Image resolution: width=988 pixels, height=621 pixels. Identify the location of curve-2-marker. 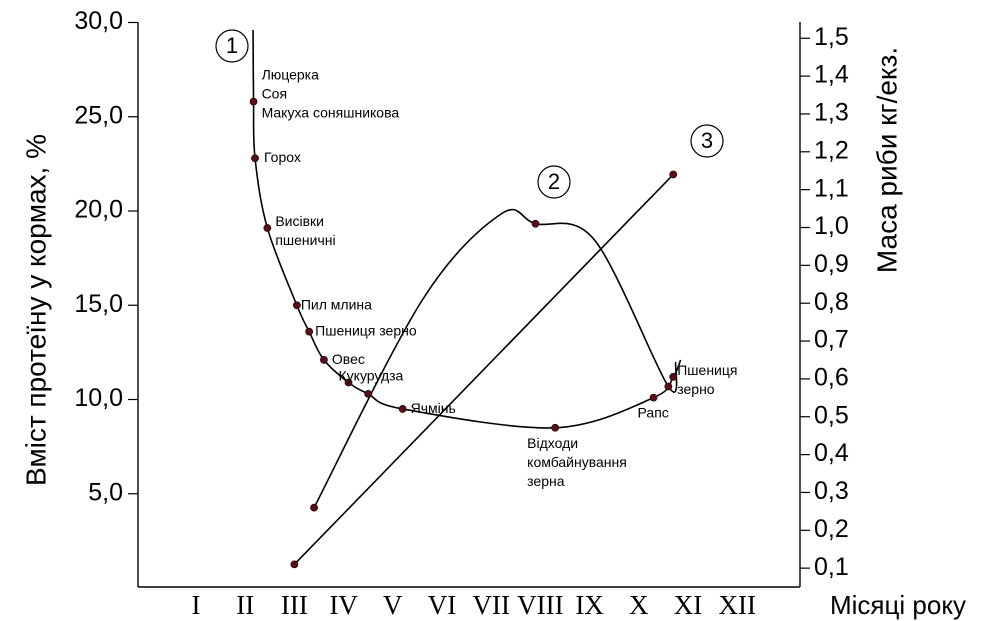
(554, 182).